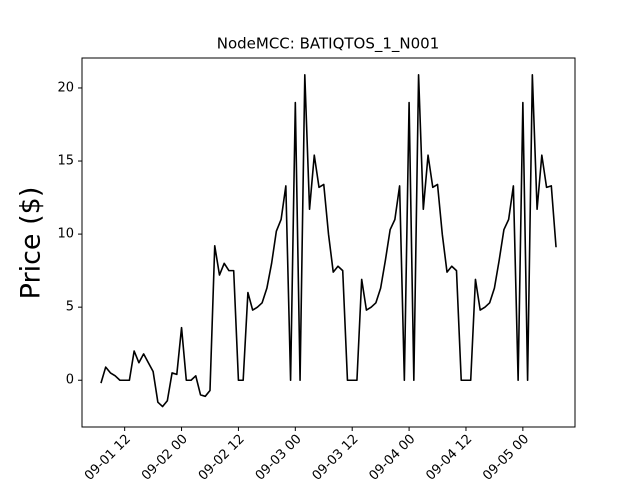  What do you see at coordinates (65, 234) in the screenshot?
I see `y-tick-label: 10` at bounding box center [65, 234].